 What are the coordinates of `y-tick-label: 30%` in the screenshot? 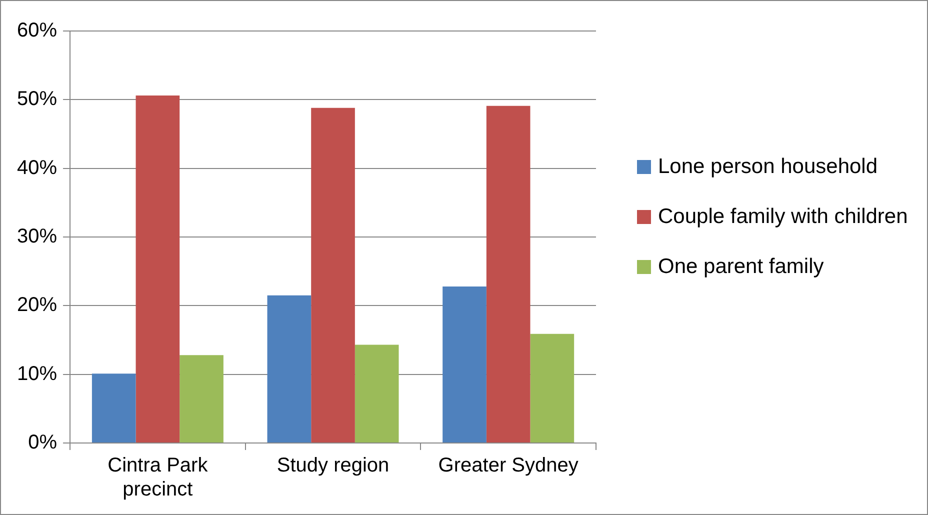 It's located at (37, 237).